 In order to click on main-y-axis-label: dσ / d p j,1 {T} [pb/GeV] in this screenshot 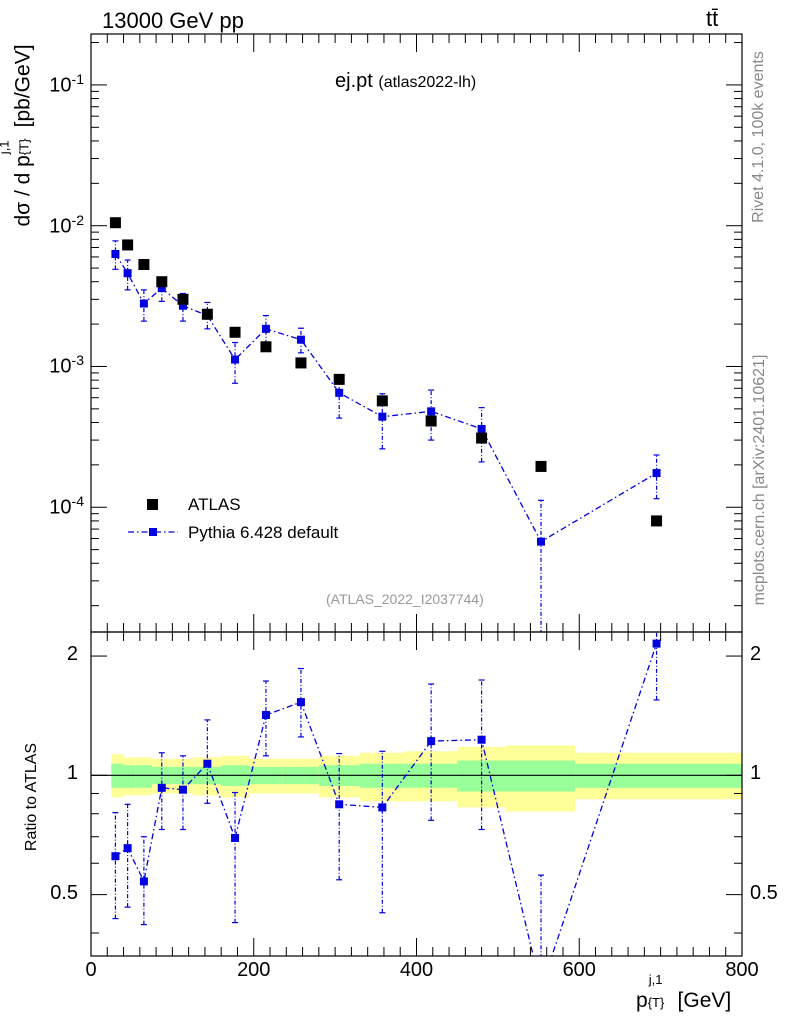, I will do `click(17, 135)`.